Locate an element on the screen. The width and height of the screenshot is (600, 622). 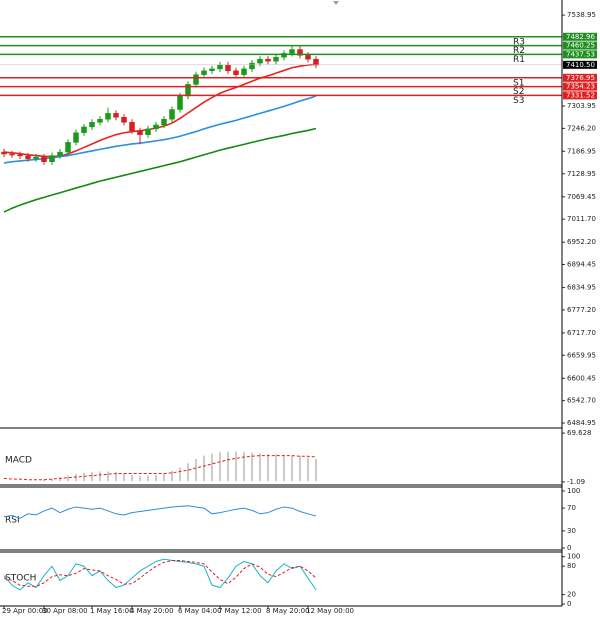
level-price: 7460.25 is located at coordinates (580, 46).